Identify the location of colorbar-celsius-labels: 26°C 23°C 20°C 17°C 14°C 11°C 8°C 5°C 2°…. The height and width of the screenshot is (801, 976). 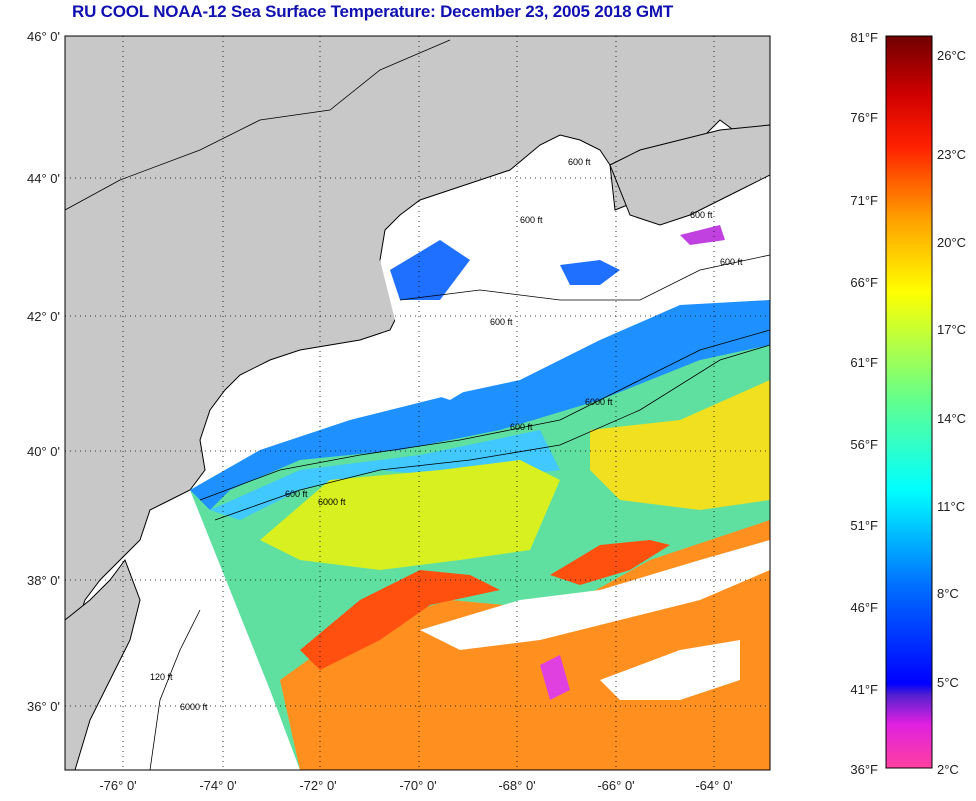
(951, 412).